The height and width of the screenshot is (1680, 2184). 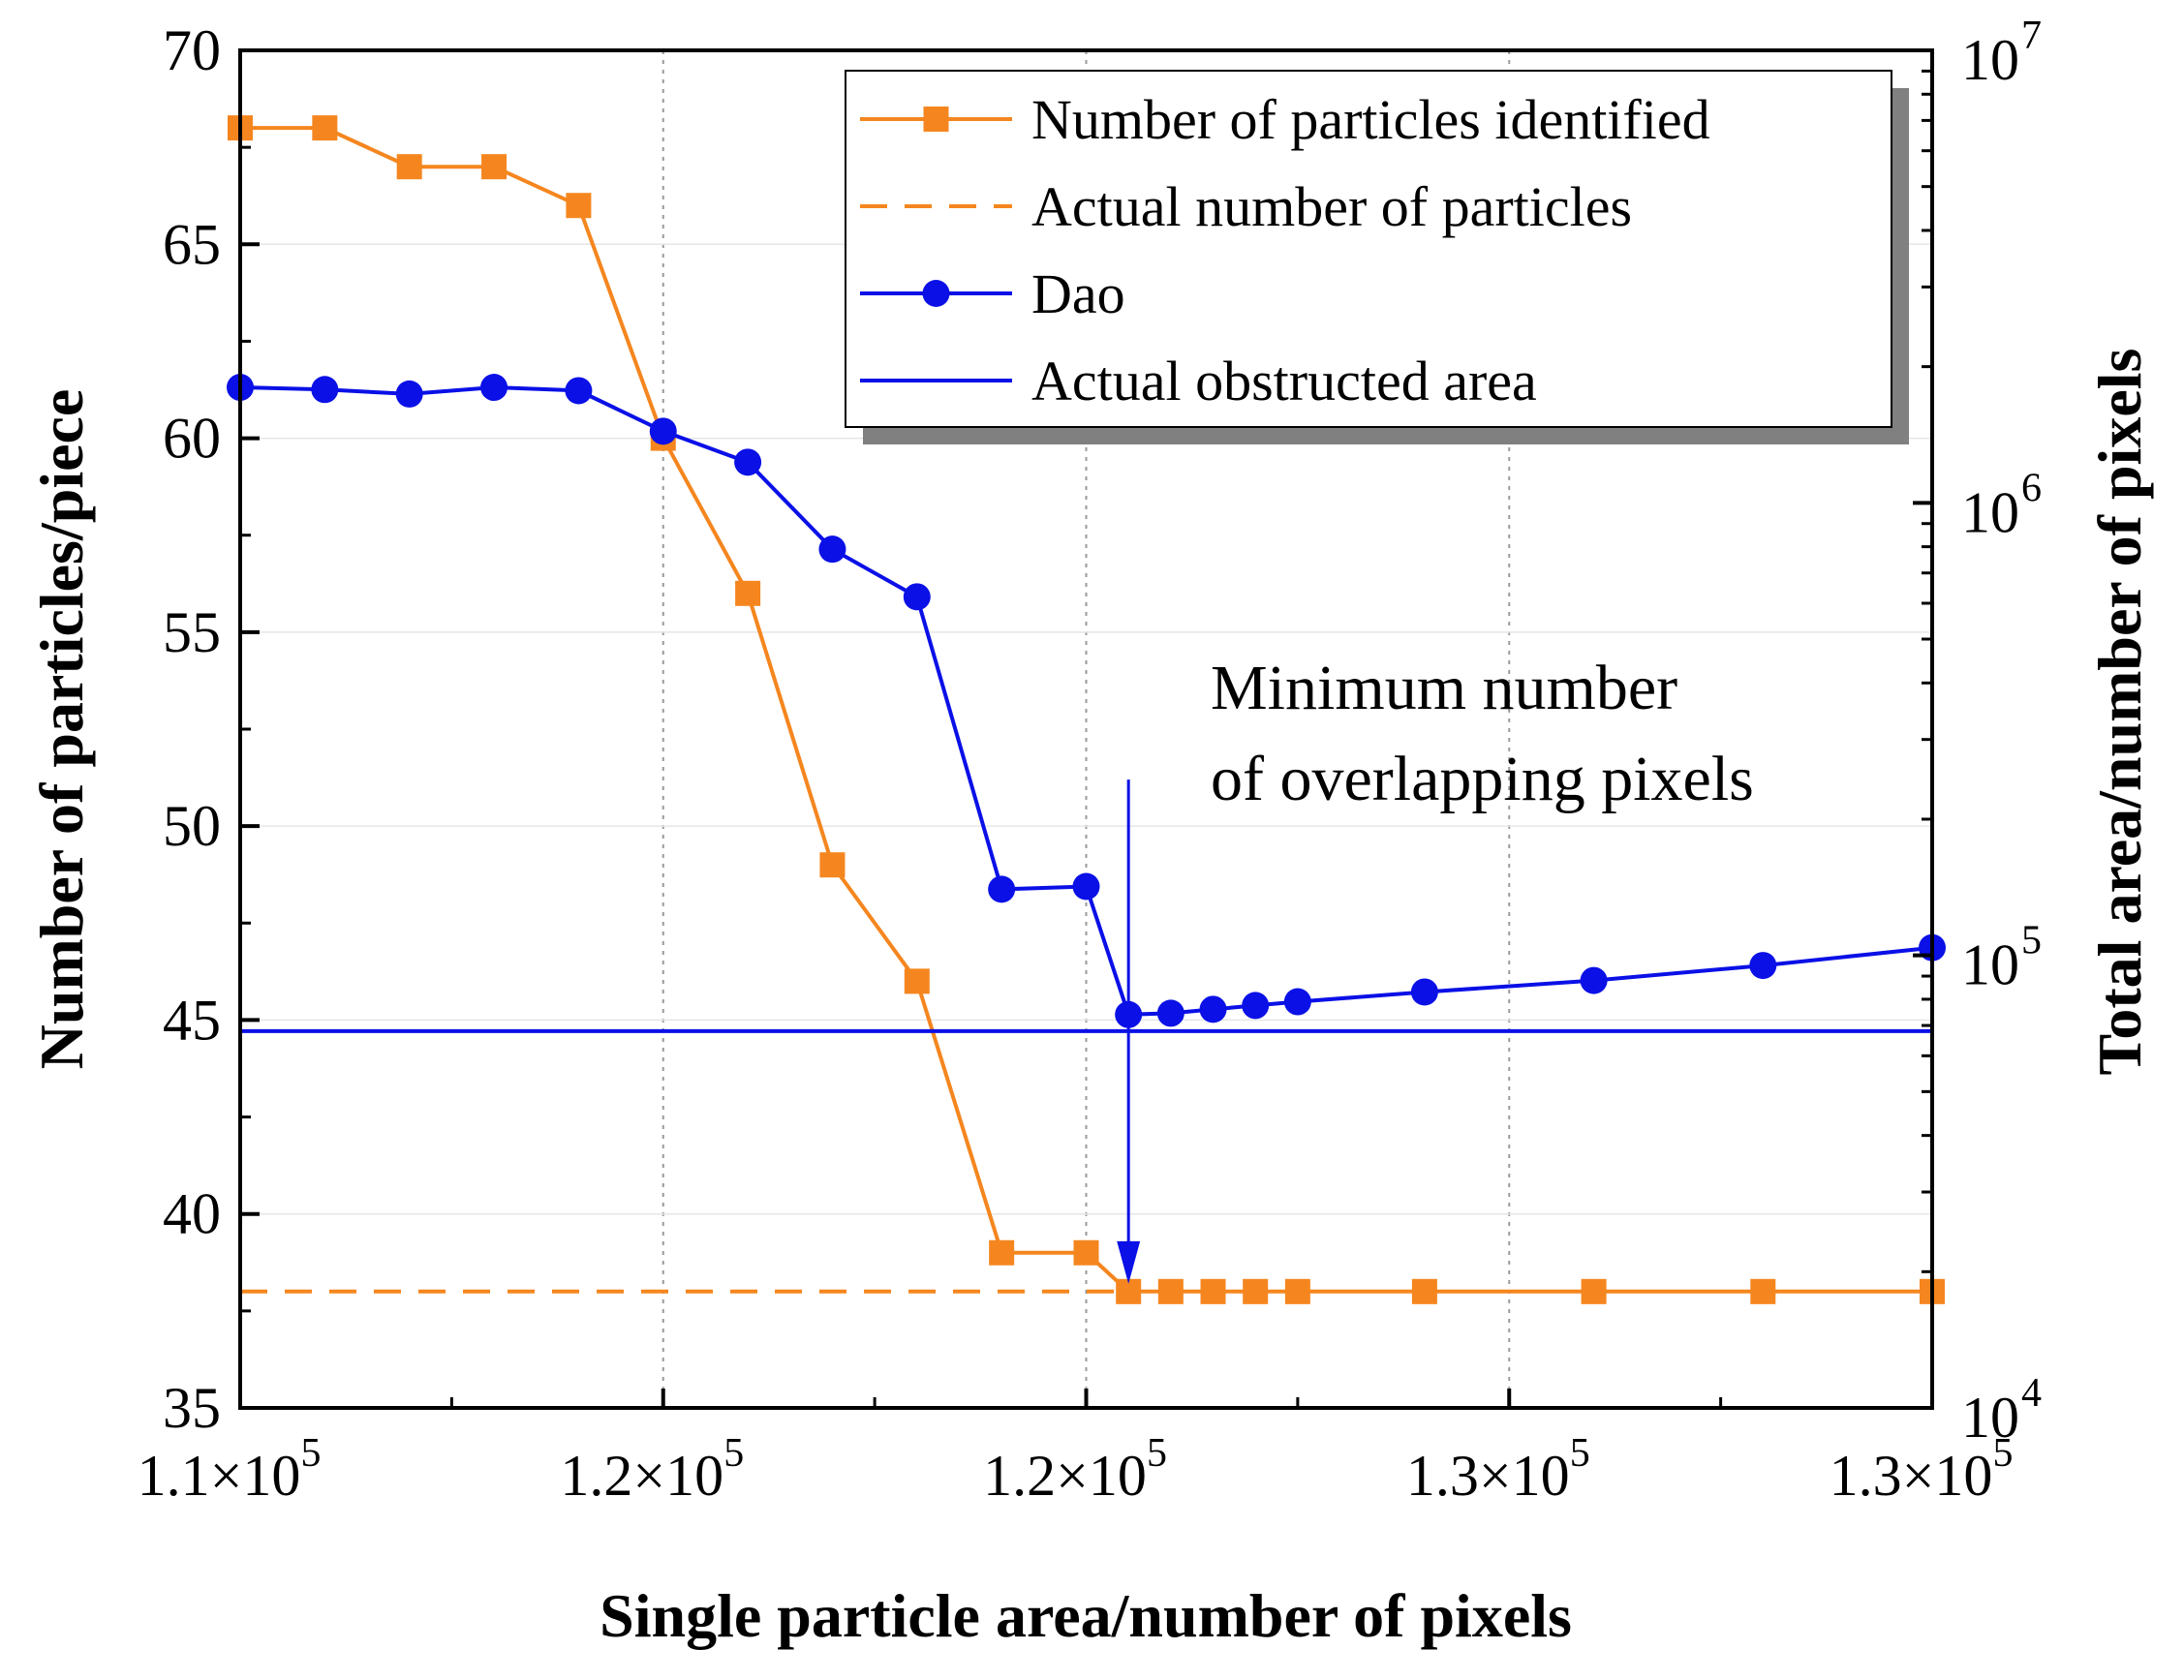 I want to click on y-left-tick-label: 70, so click(x=192, y=50).